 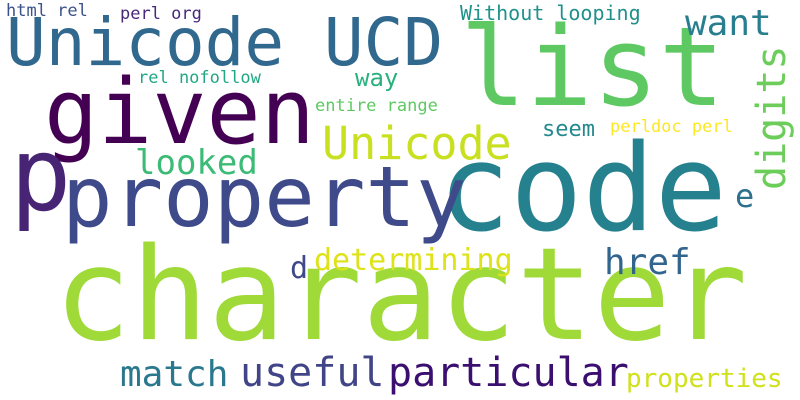 What do you see at coordinates (377, 78) in the screenshot?
I see `word-way: way` at bounding box center [377, 78].